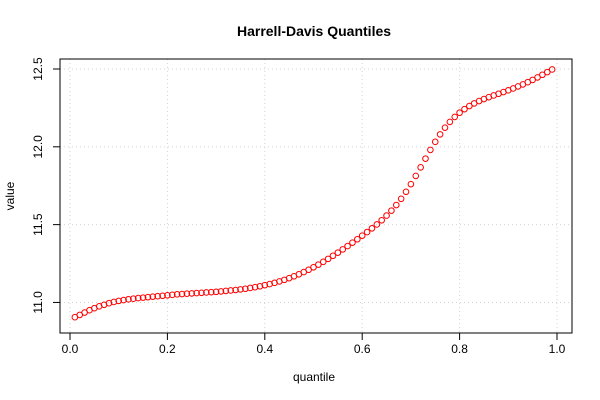 The width and height of the screenshot is (600, 400). What do you see at coordinates (167, 349) in the screenshot?
I see `x-tick-label-1: 0.2` at bounding box center [167, 349].